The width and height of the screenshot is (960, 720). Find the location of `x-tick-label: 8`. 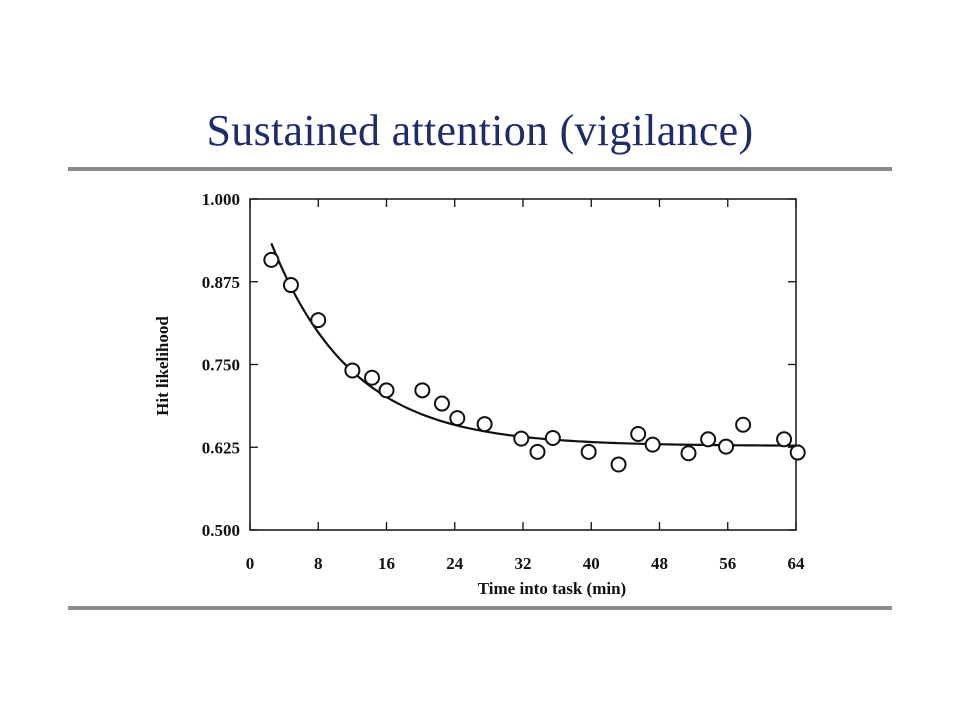

x-tick-label: 8 is located at coordinates (318, 563).